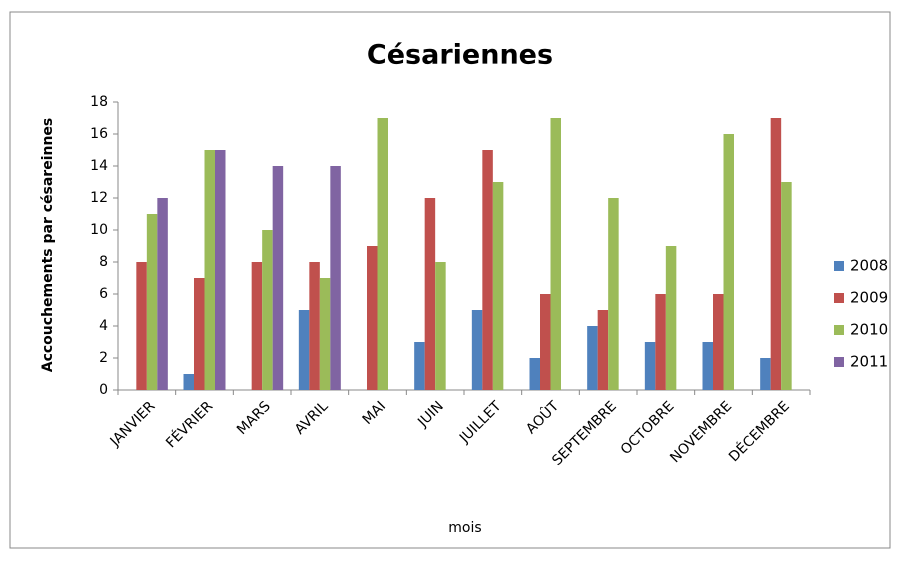 Image resolution: width=900 pixels, height=563 pixels. Describe the element at coordinates (99, 198) in the screenshot. I see `y-tick-label: 12` at that location.